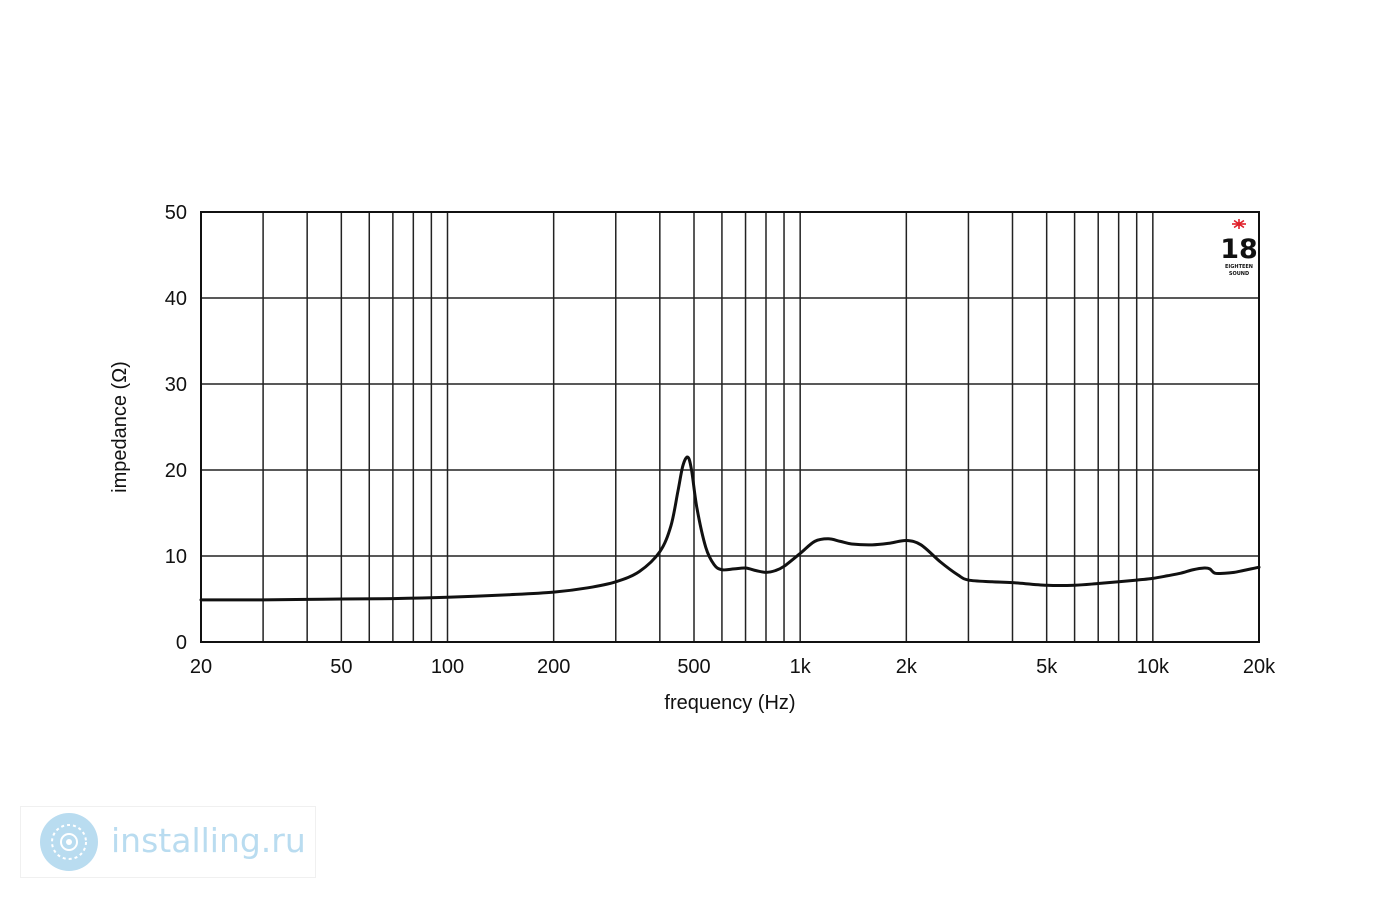 The width and height of the screenshot is (1400, 900). What do you see at coordinates (208, 840) in the screenshot?
I see `watermark-text: installing.ru` at bounding box center [208, 840].